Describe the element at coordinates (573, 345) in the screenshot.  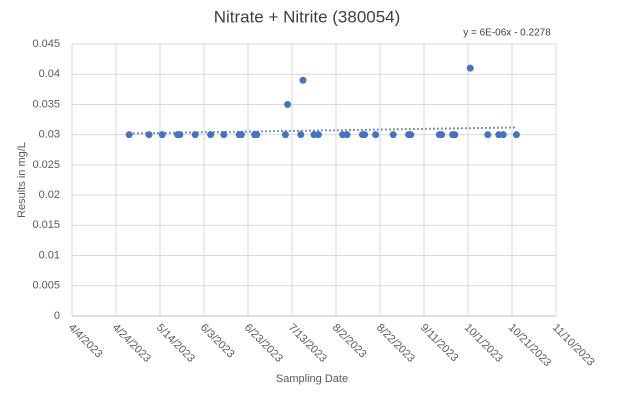
I see `x-tick-label: 11/10/2023` at that location.